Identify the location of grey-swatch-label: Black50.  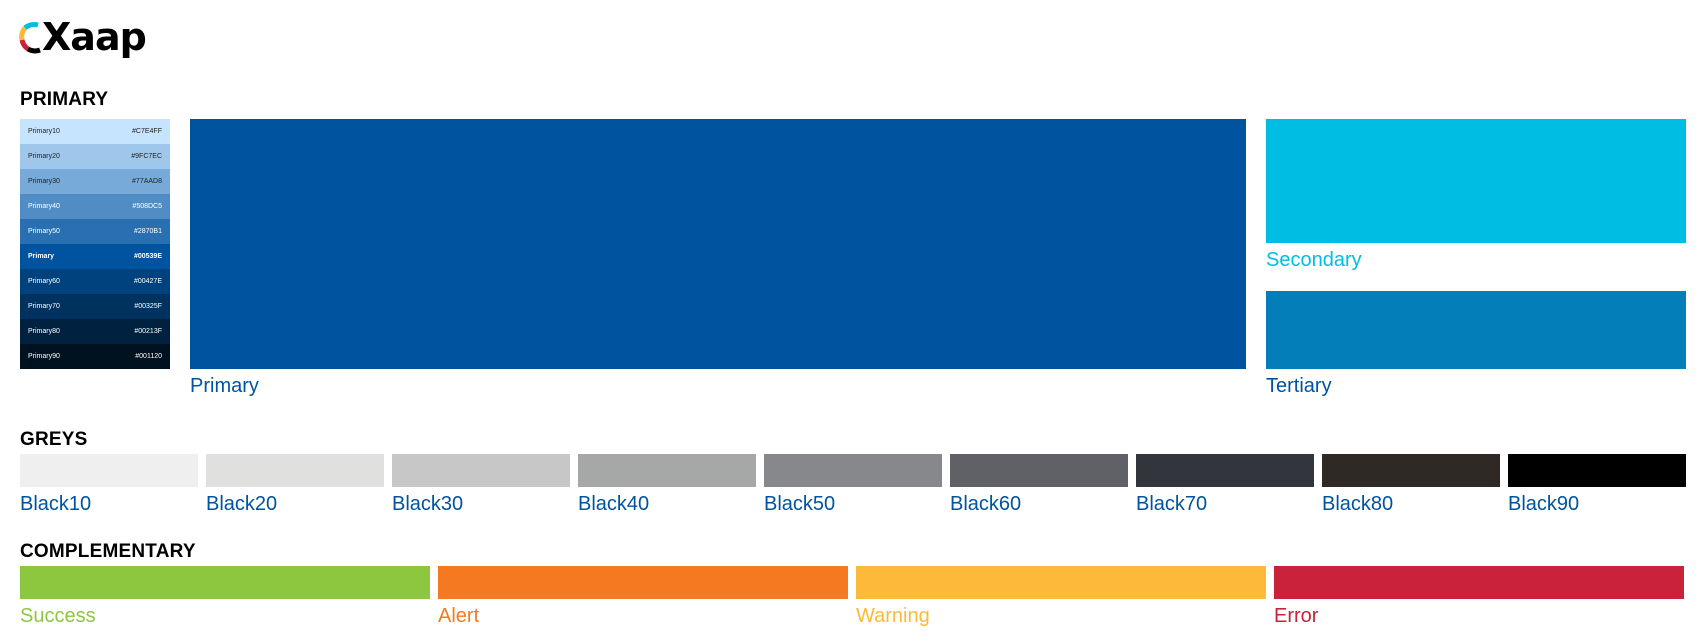
(800, 504).